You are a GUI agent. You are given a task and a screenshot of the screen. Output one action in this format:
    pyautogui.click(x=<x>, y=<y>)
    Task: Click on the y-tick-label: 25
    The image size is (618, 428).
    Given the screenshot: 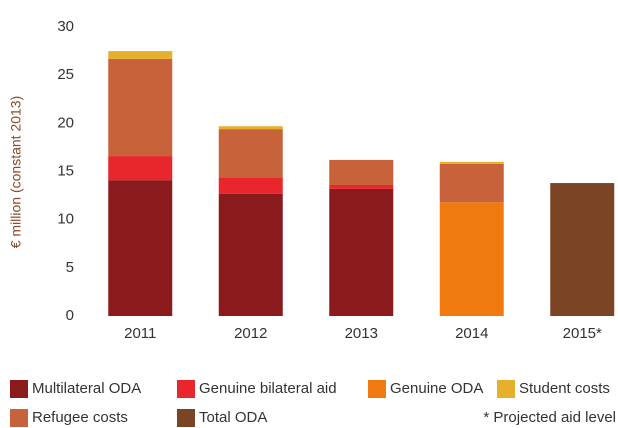 What is the action you would take?
    pyautogui.click(x=65, y=74)
    